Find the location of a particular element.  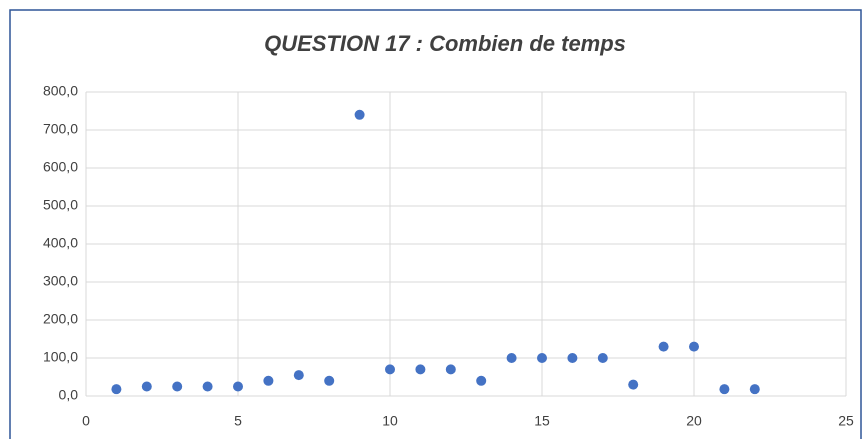

y-tick-label: 800,0 is located at coordinates (60, 91).